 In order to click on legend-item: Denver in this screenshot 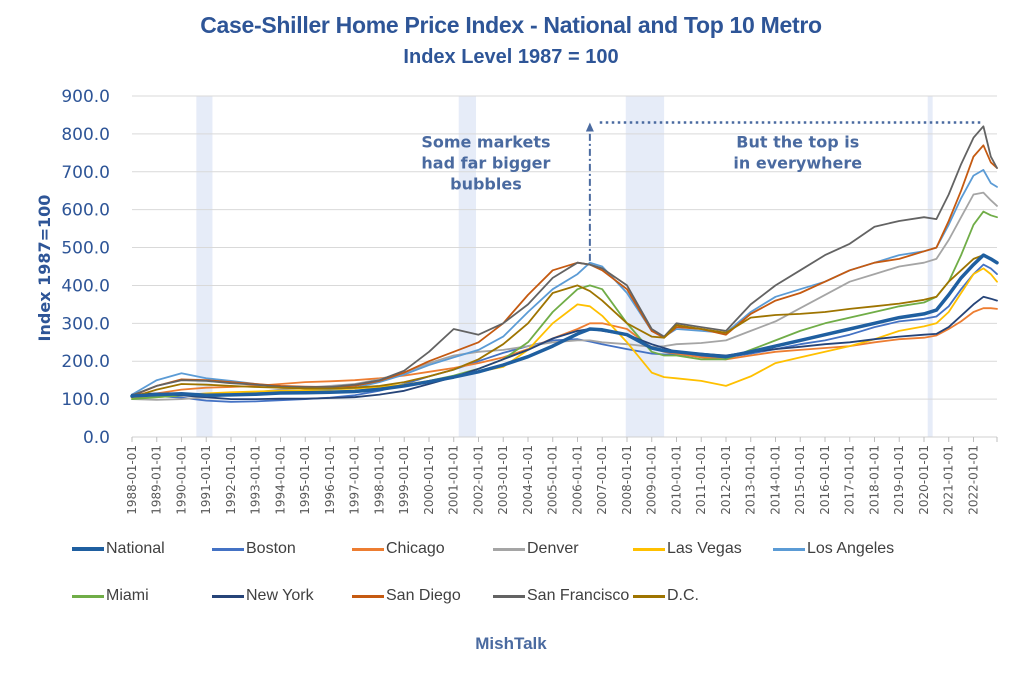, I will do `click(536, 549)`.